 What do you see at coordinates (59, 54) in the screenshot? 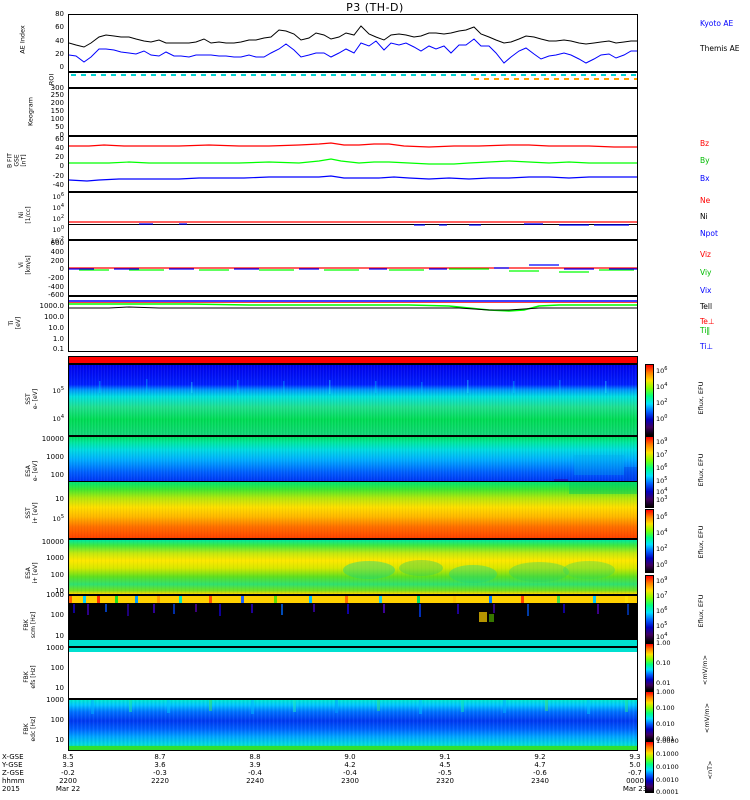
I see `ytick-ae-20: 20` at bounding box center [59, 54].